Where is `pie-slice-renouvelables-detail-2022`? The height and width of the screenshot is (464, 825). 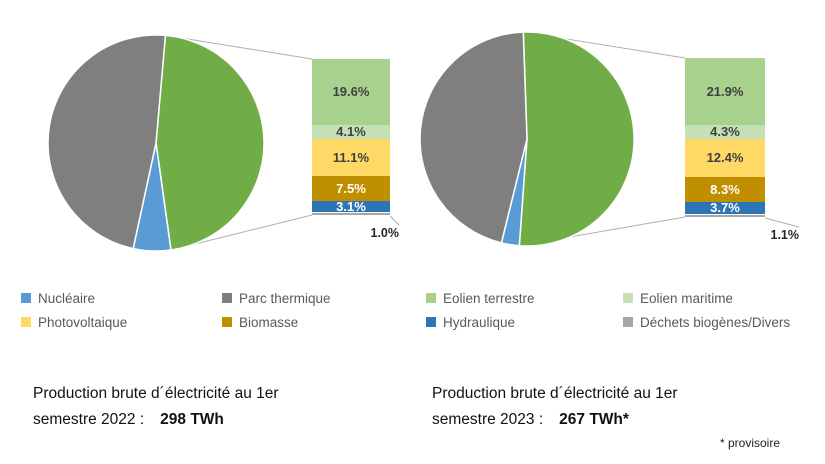 pie-slice-renouvelables-detail-2022 is located at coordinates (210, 142).